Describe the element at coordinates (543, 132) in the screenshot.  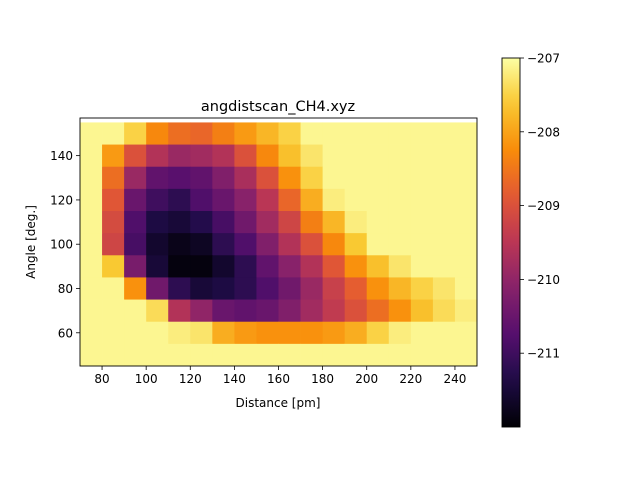
I see `colorbar-tick-label: −208` at that location.